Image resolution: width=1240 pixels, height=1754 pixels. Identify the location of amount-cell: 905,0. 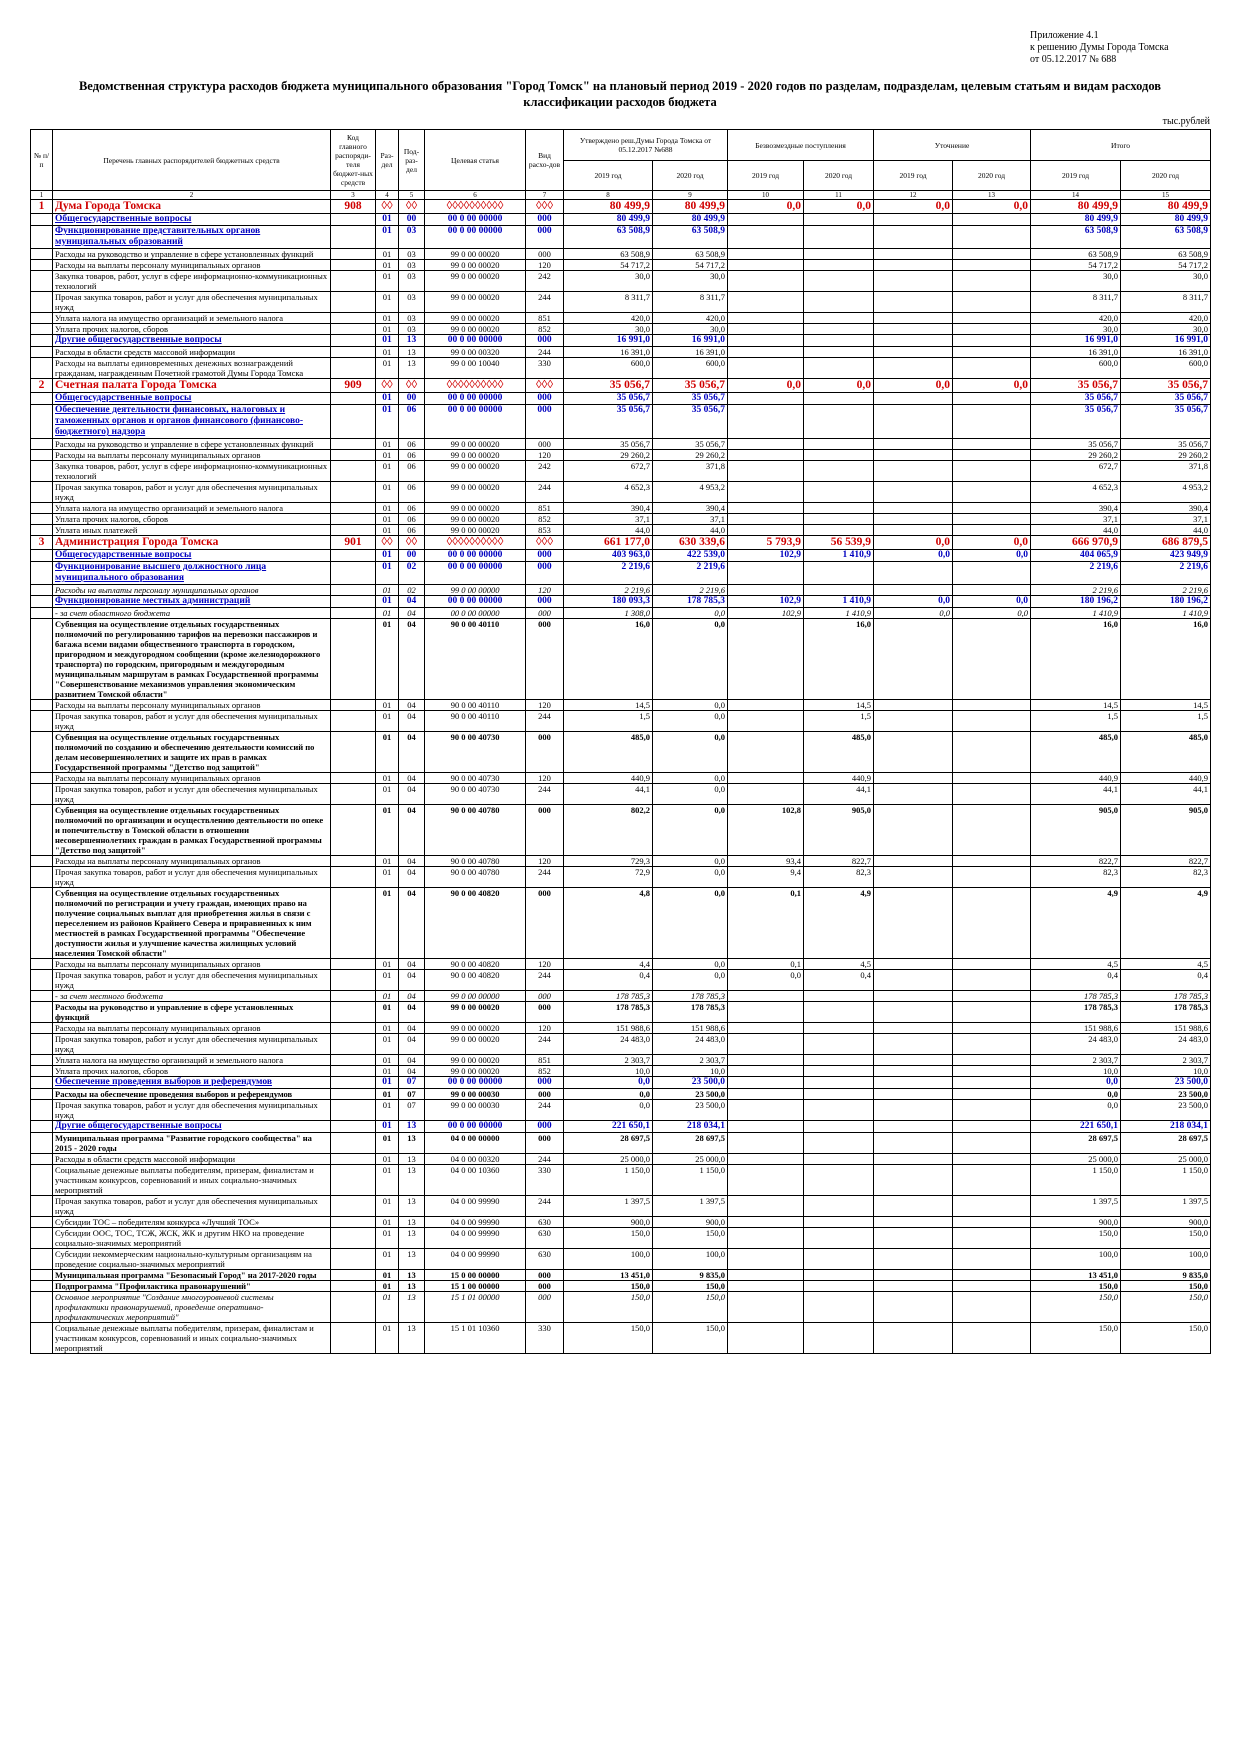
(1166, 830).